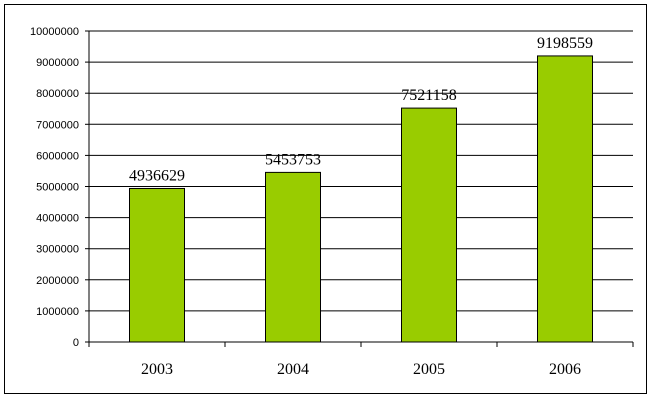  I want to click on bar-2004, so click(293, 257).